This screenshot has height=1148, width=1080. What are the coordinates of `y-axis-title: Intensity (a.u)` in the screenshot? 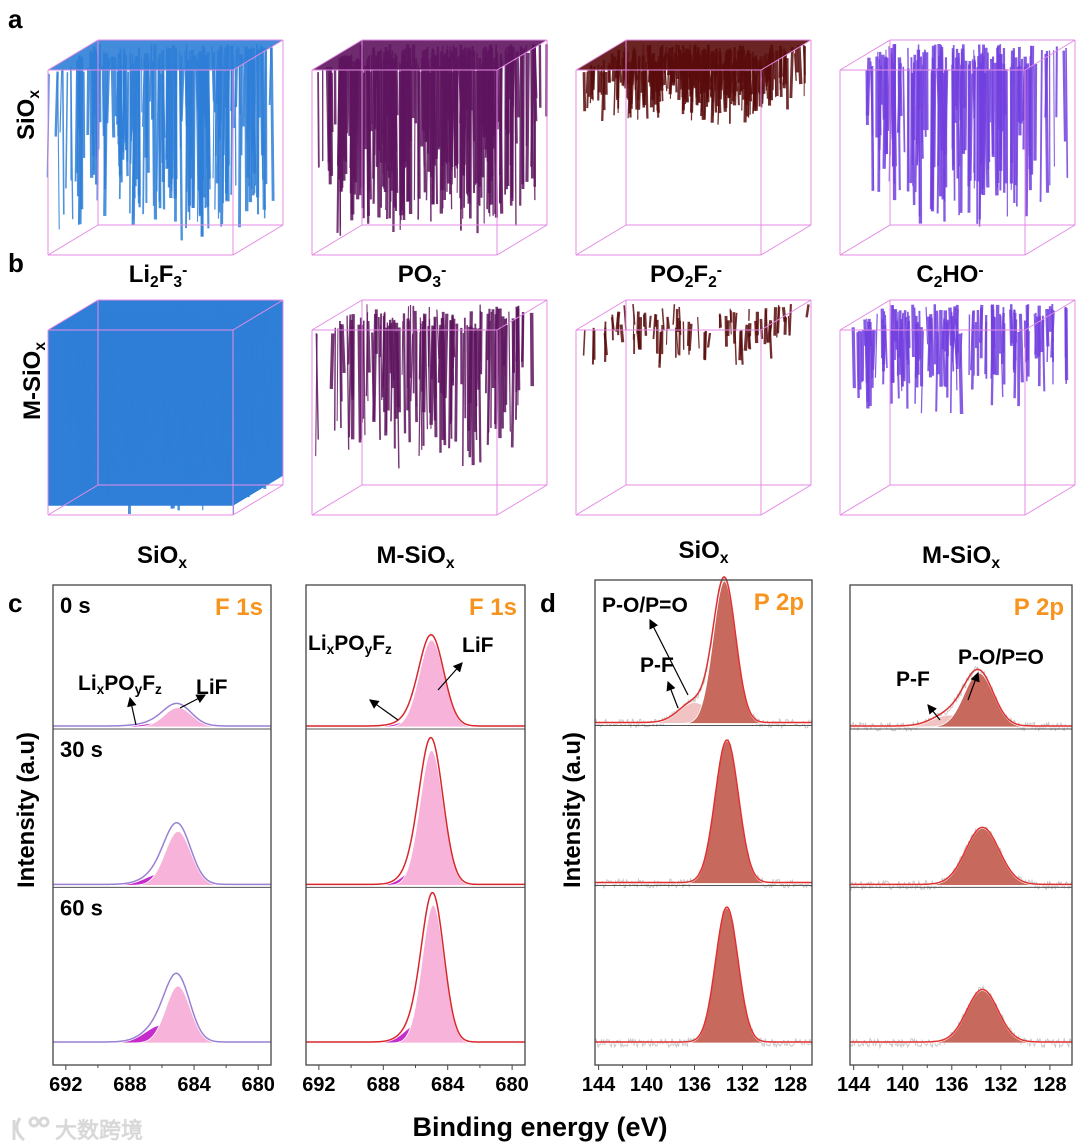 It's located at (26, 810).